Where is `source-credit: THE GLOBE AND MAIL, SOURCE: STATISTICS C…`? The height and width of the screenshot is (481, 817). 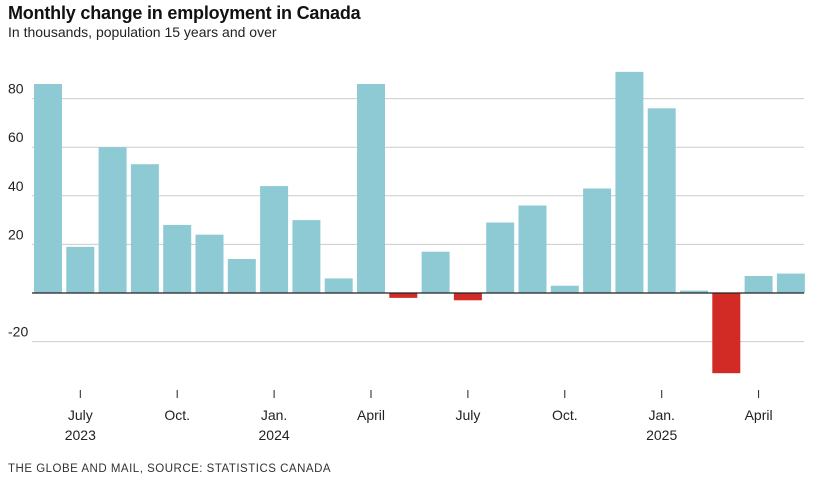
source-credit: THE GLOBE AND MAIL, SOURCE: STATISTICS C… is located at coordinates (170, 469).